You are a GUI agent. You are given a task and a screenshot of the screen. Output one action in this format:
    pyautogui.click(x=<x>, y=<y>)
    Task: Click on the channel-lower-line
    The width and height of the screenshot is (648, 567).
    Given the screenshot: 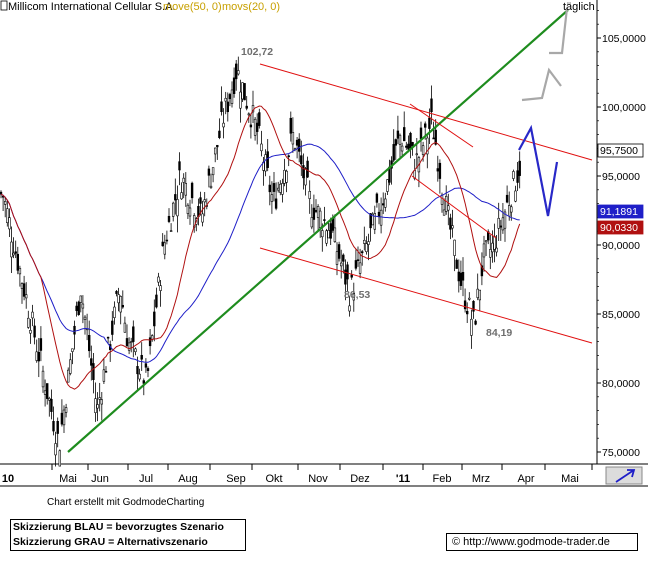 What is the action you would take?
    pyautogui.click(x=426, y=295)
    